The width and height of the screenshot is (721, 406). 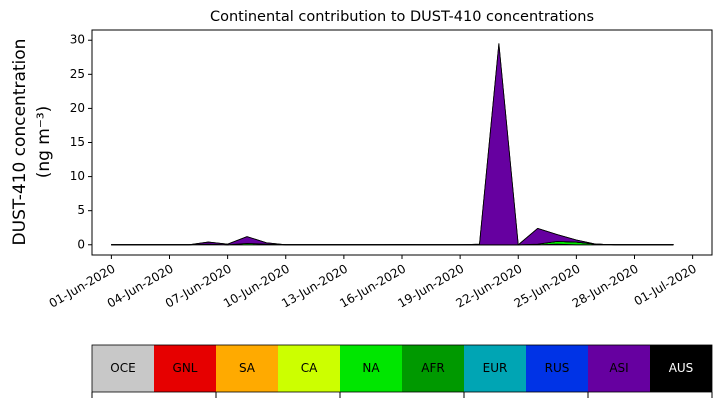 I want to click on y-tick-label: 15, so click(x=77, y=142).